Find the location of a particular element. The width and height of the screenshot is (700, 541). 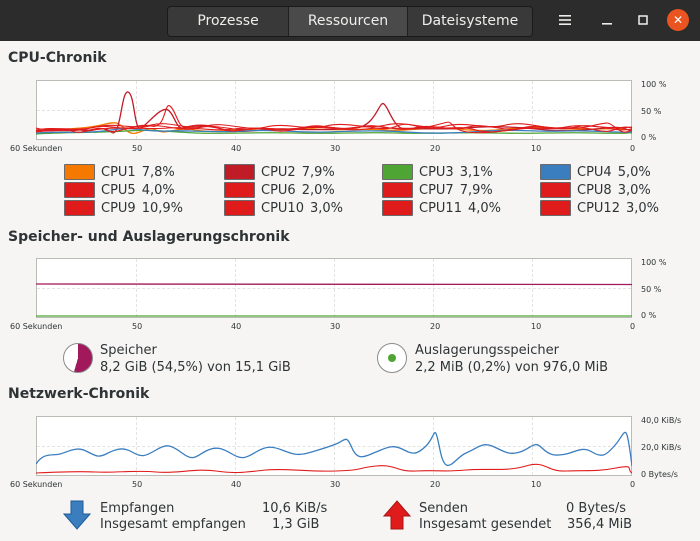

net-xtick: 20 is located at coordinates (435, 484).